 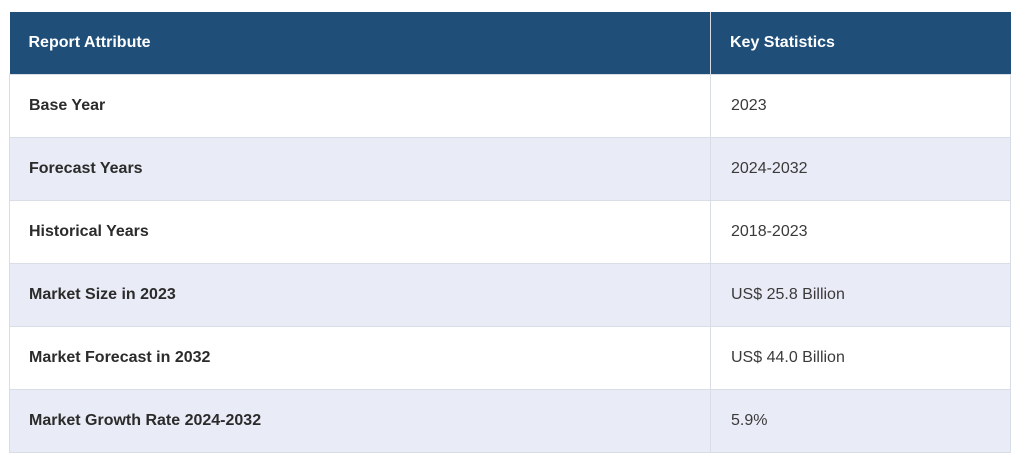 What do you see at coordinates (360, 294) in the screenshot?
I see `row-attribute: Market Size in 2023` at bounding box center [360, 294].